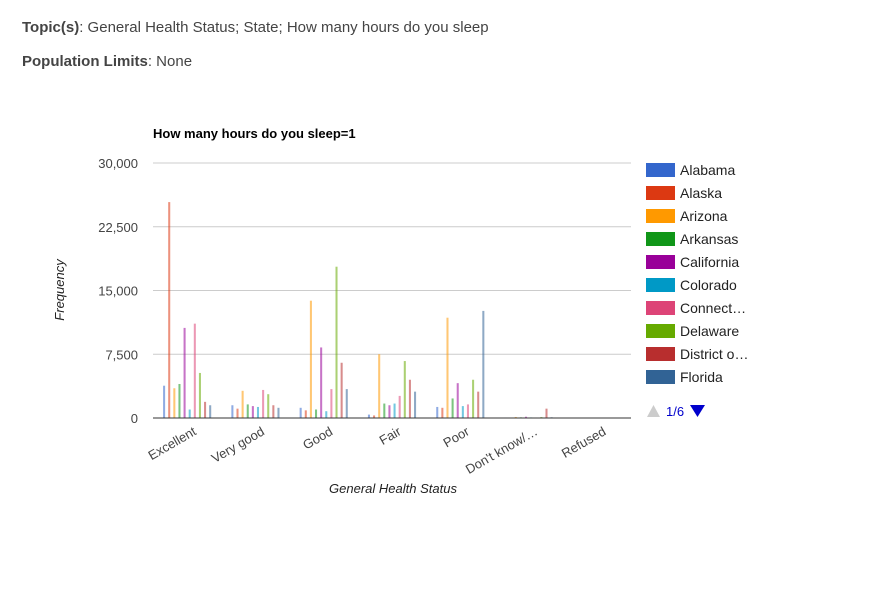  Describe the element at coordinates (704, 216) in the screenshot. I see `legend-label: Arizona` at that location.